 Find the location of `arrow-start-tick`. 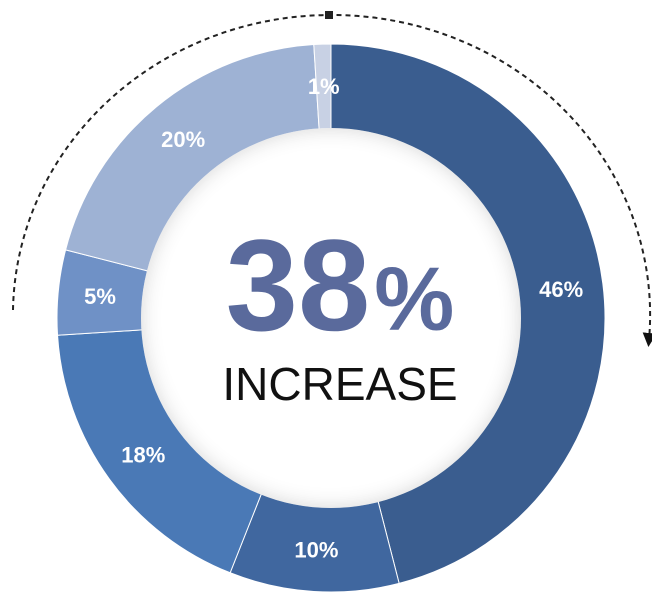

arrow-start-tick is located at coordinates (329, 15).